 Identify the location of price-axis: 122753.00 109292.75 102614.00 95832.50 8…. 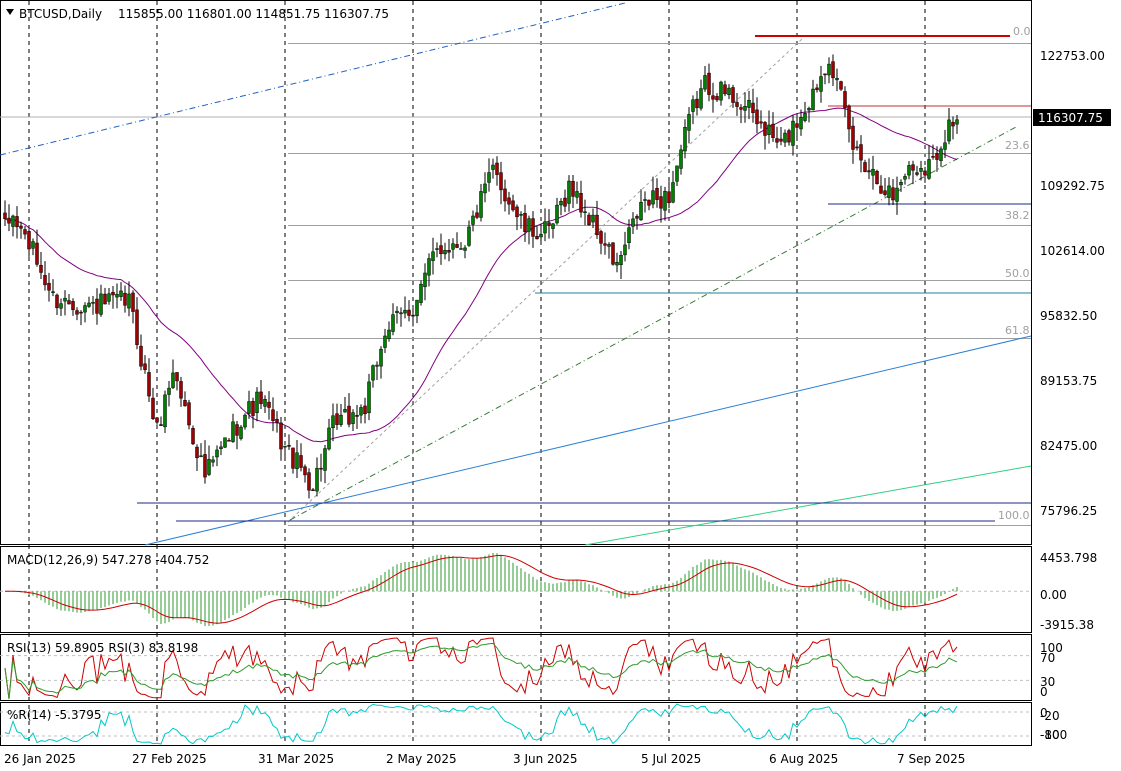
(1072, 283).